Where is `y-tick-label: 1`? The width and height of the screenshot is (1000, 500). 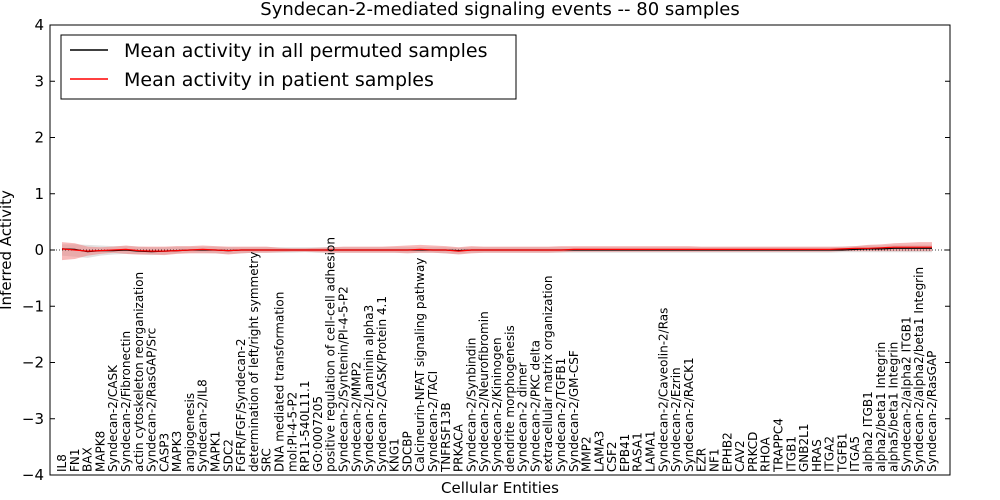
y-tick-label: 1 is located at coordinates (39, 194).